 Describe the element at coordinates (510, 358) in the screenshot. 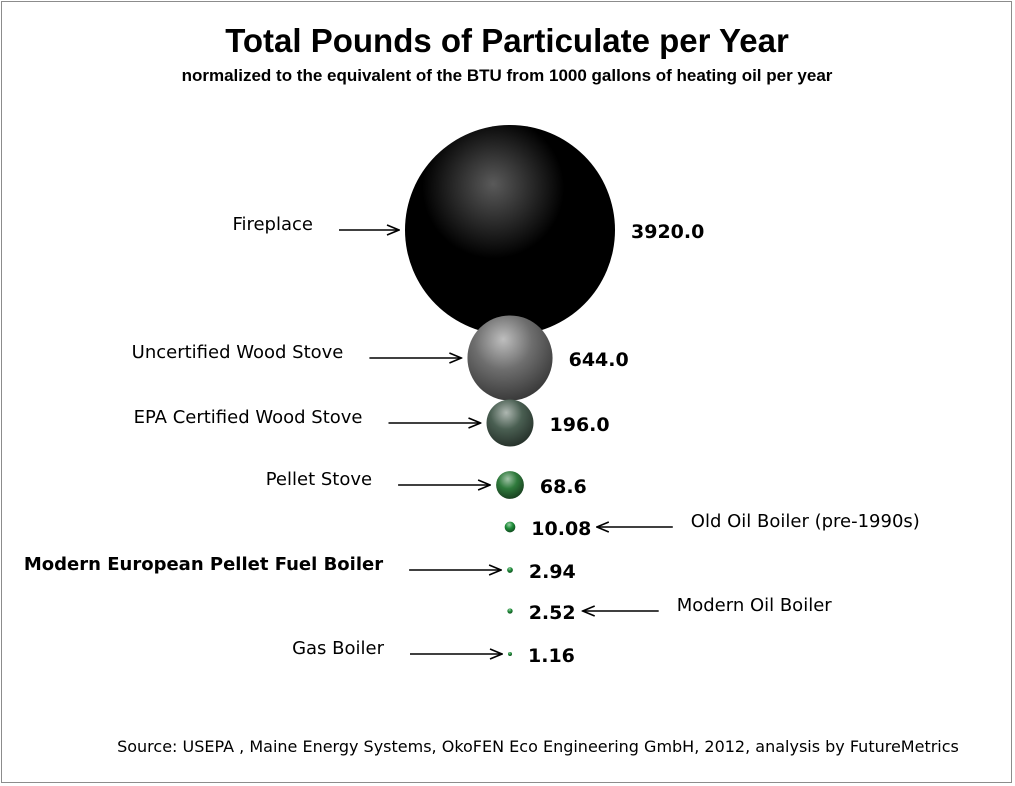

I see `bubble-uncertified-wood-stove` at that location.